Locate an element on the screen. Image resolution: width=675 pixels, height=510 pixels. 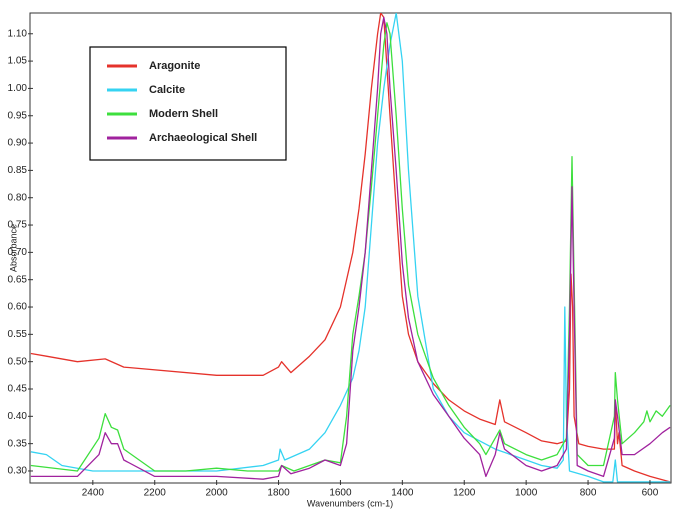
y-tick-label: 0.35 is located at coordinates (18, 443).